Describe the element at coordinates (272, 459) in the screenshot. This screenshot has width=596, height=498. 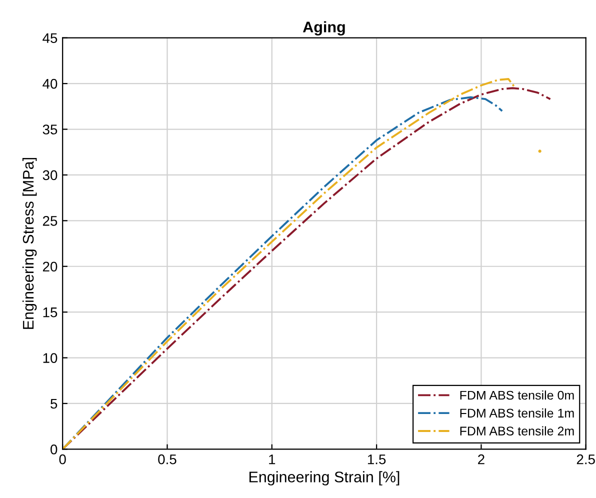
I see `x-tick-label: 1` at that location.